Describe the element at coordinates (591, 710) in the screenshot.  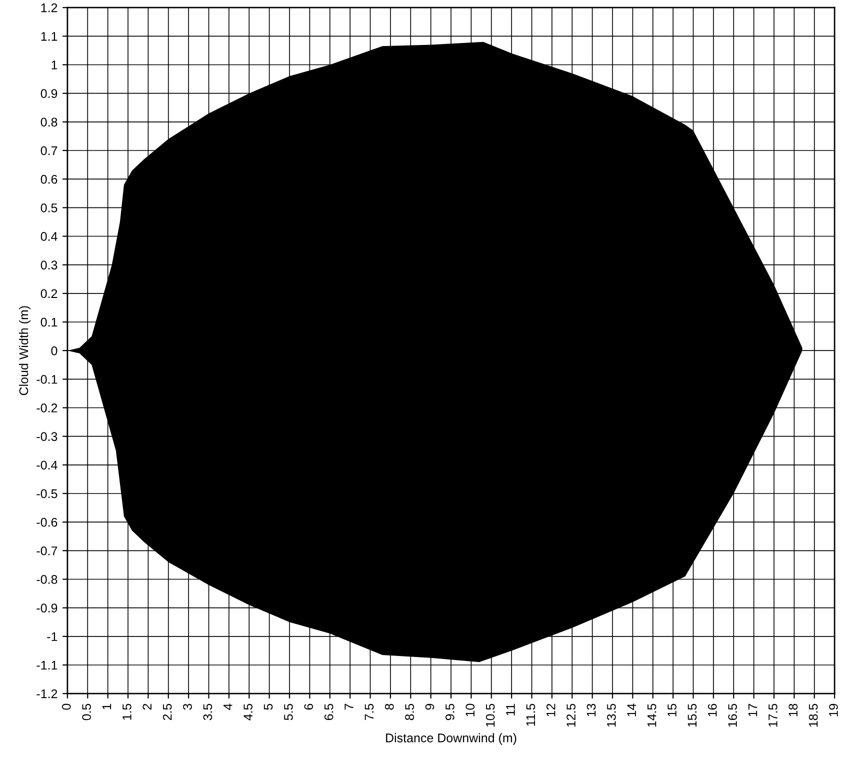
I see `x-tick-label: 13` at that location.